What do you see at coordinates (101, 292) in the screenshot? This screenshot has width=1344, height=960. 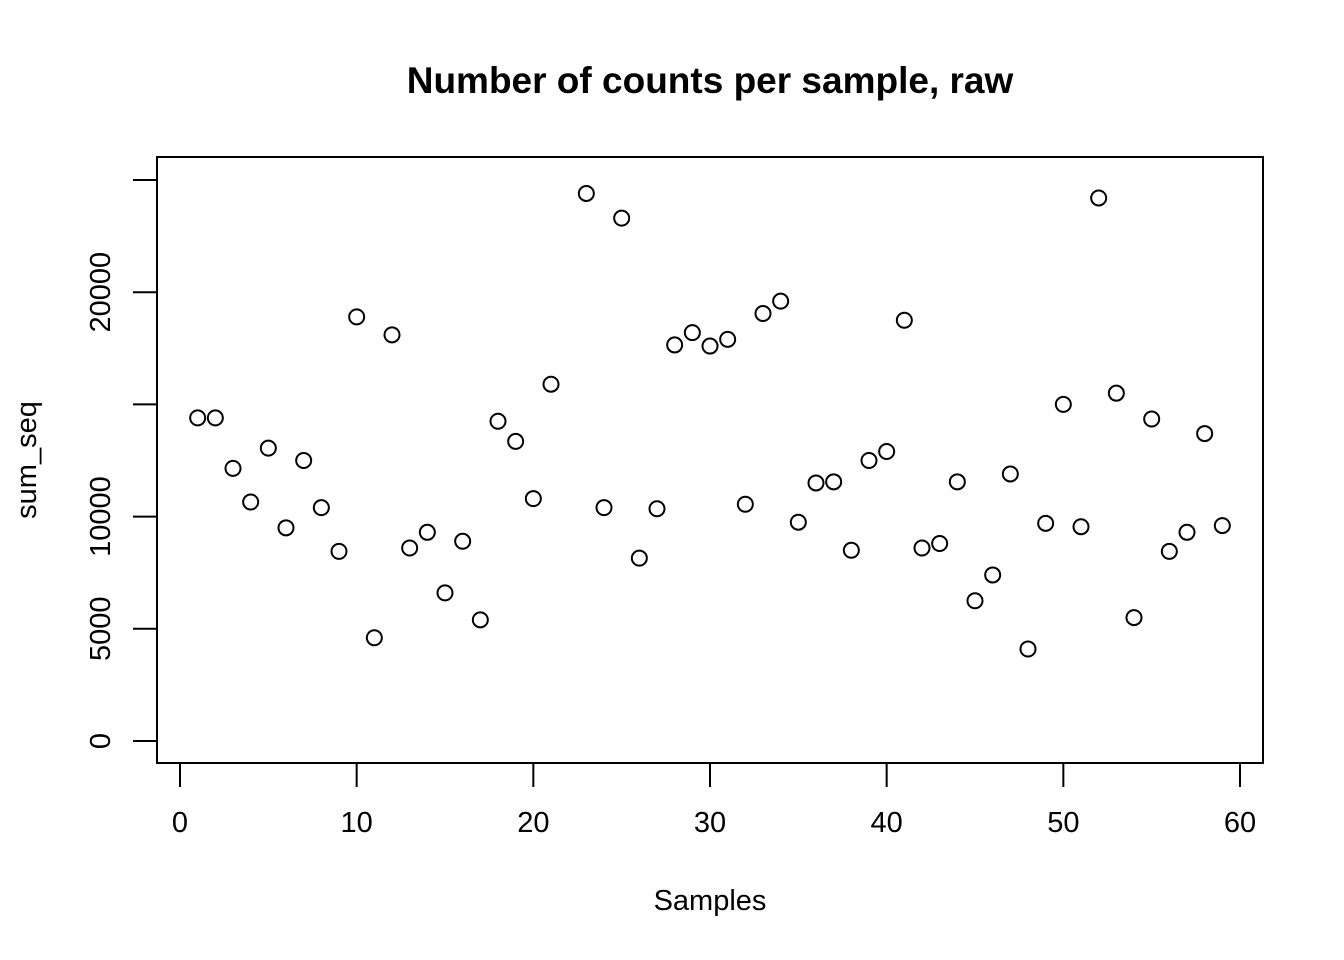 I see `y-tick-label: 20000` at bounding box center [101, 292].